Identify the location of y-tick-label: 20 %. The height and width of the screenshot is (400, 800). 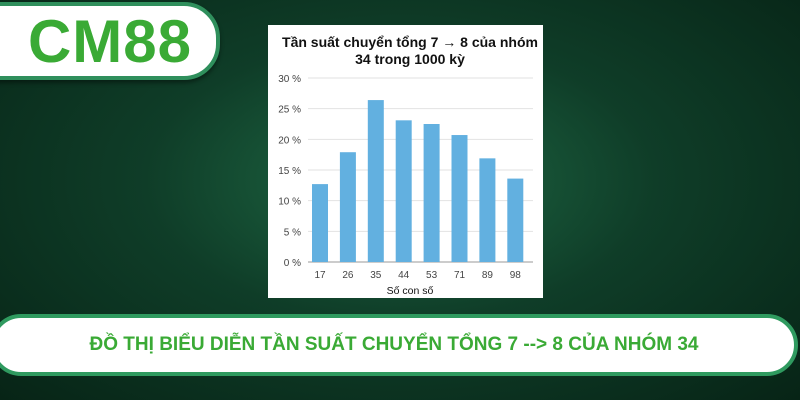
(289, 140).